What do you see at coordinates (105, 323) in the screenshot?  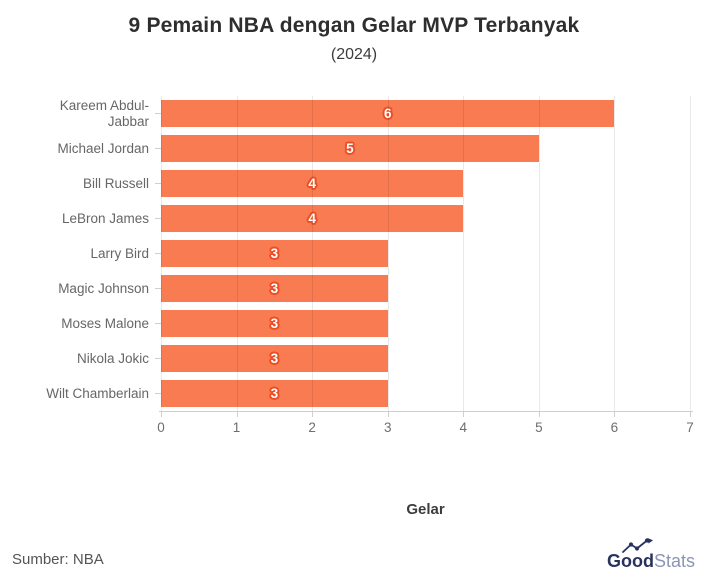 I see `category-label: Moses Malone` at bounding box center [105, 323].